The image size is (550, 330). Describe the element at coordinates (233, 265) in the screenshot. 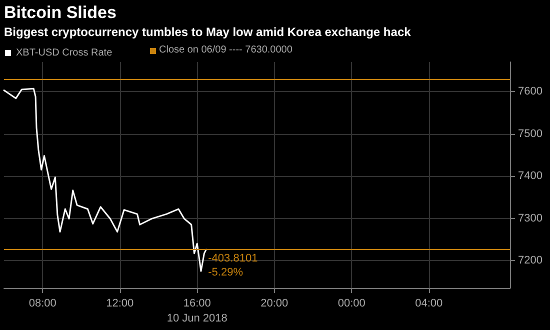

I see `annotation: -403.8101 -5.29%` at that location.